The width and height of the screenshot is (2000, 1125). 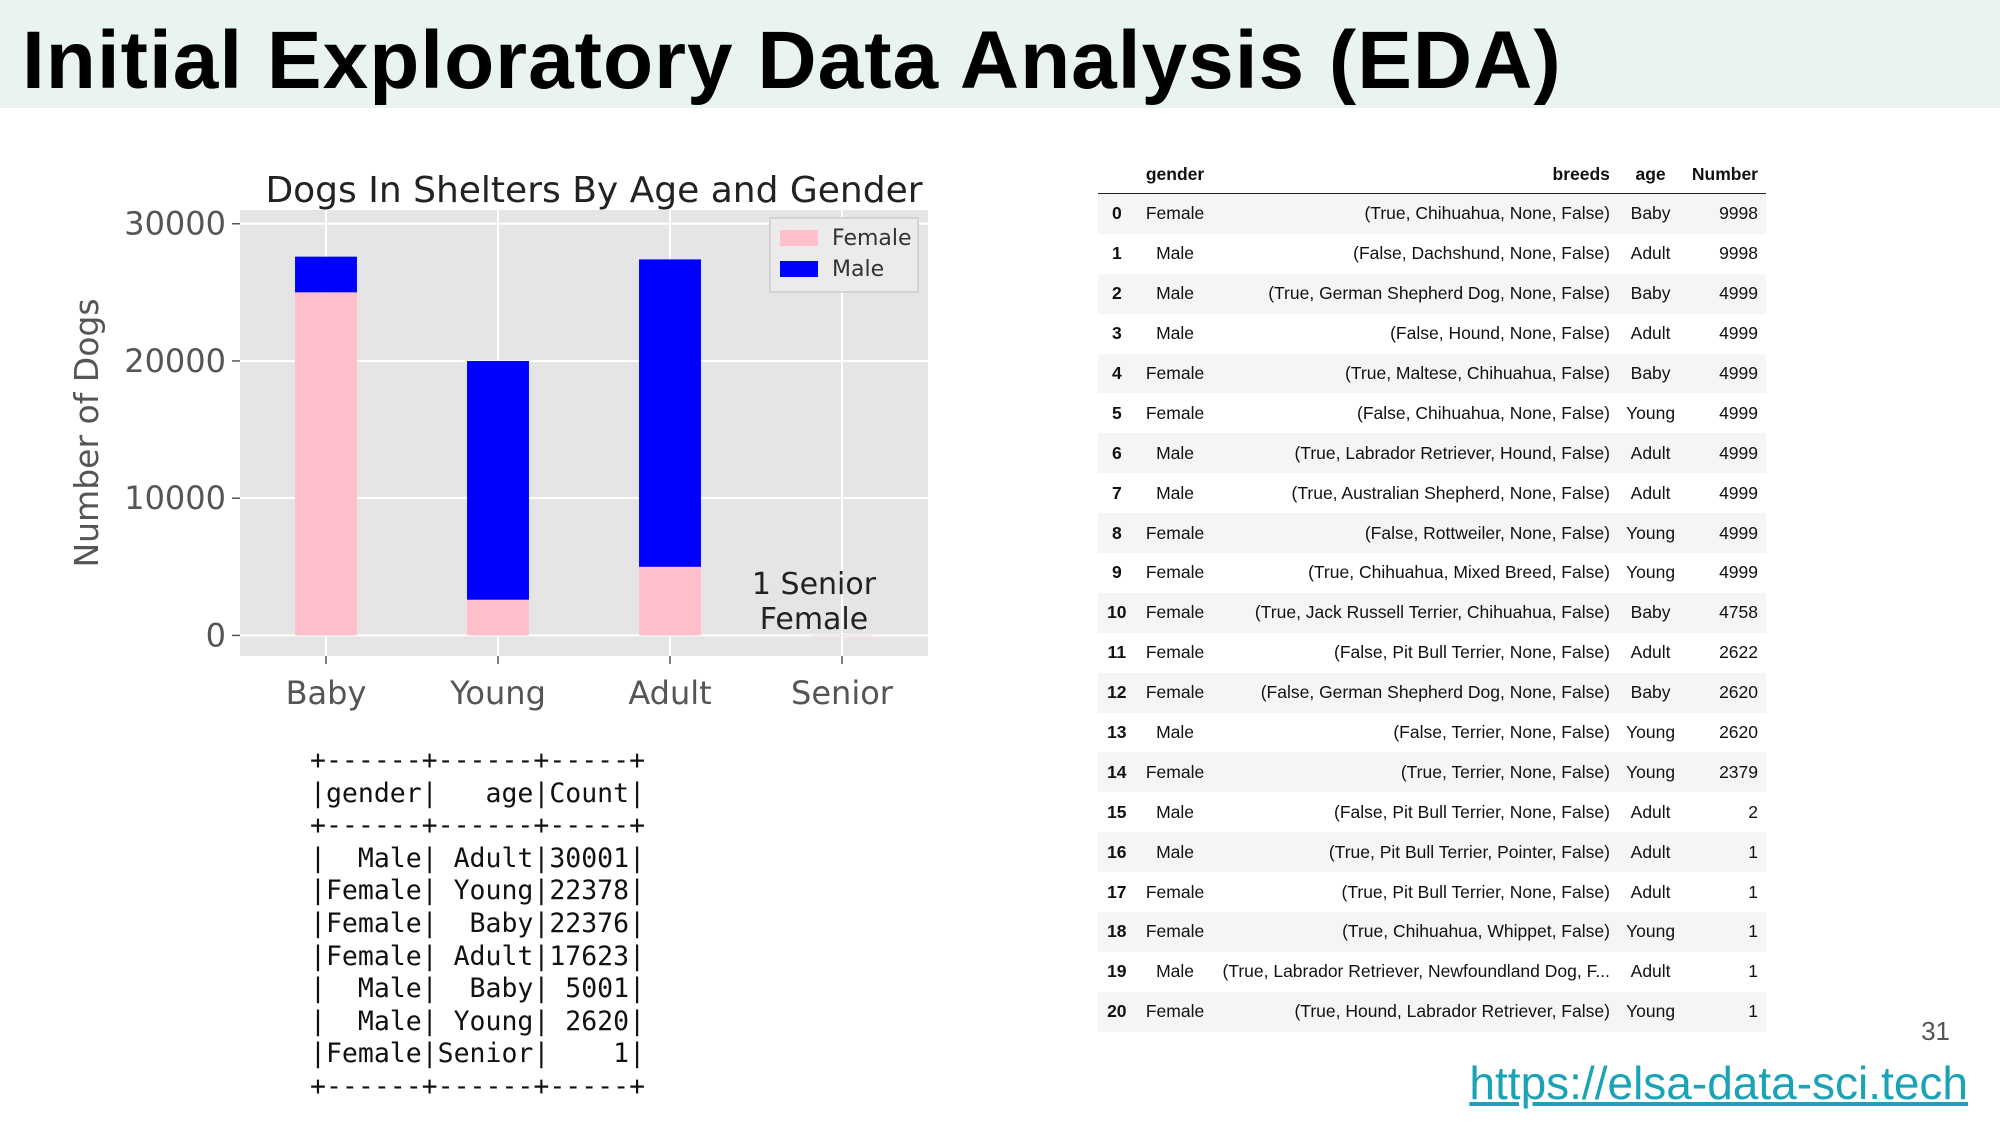 What do you see at coordinates (1475, 891) in the screenshot?
I see `table-cell-breeds: (True, Pit Bull Terrier, None, False)` at bounding box center [1475, 891].